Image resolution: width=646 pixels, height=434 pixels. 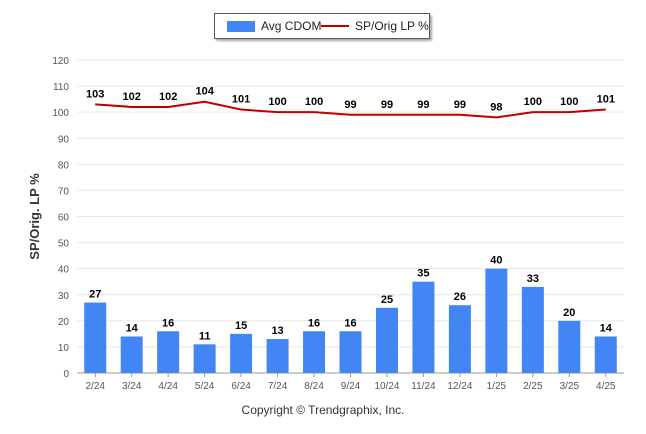 What do you see at coordinates (60, 113) in the screenshot?
I see `y-tick-label: 100` at bounding box center [60, 113].